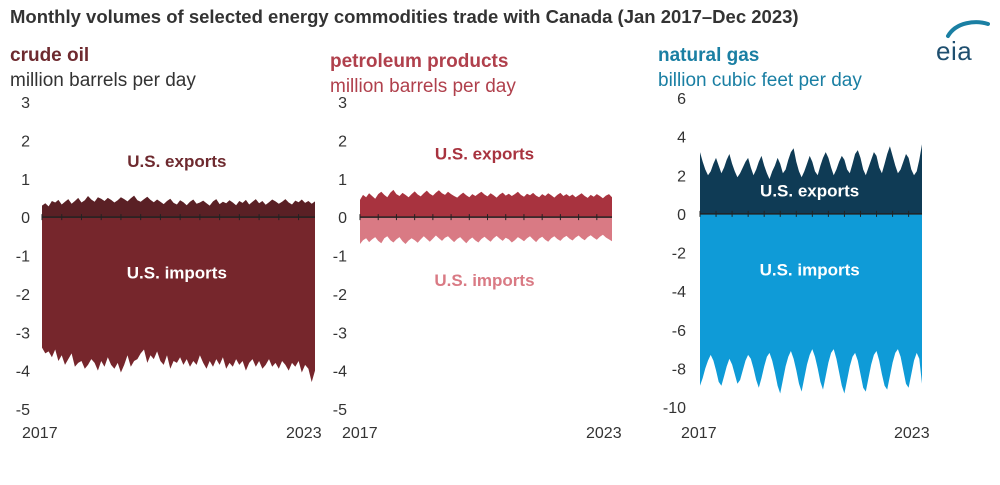  I want to click on panel-unit: billion cubic feet per day, so click(760, 80).